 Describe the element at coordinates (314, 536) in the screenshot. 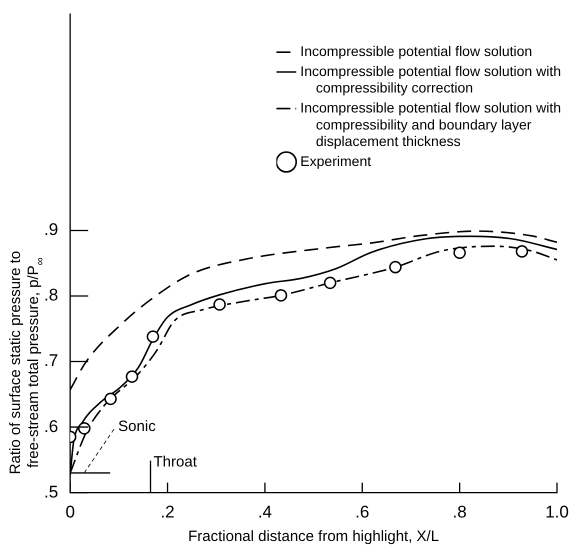

I see `x-axis-title: Fractional distance from highlight, X/L` at that location.